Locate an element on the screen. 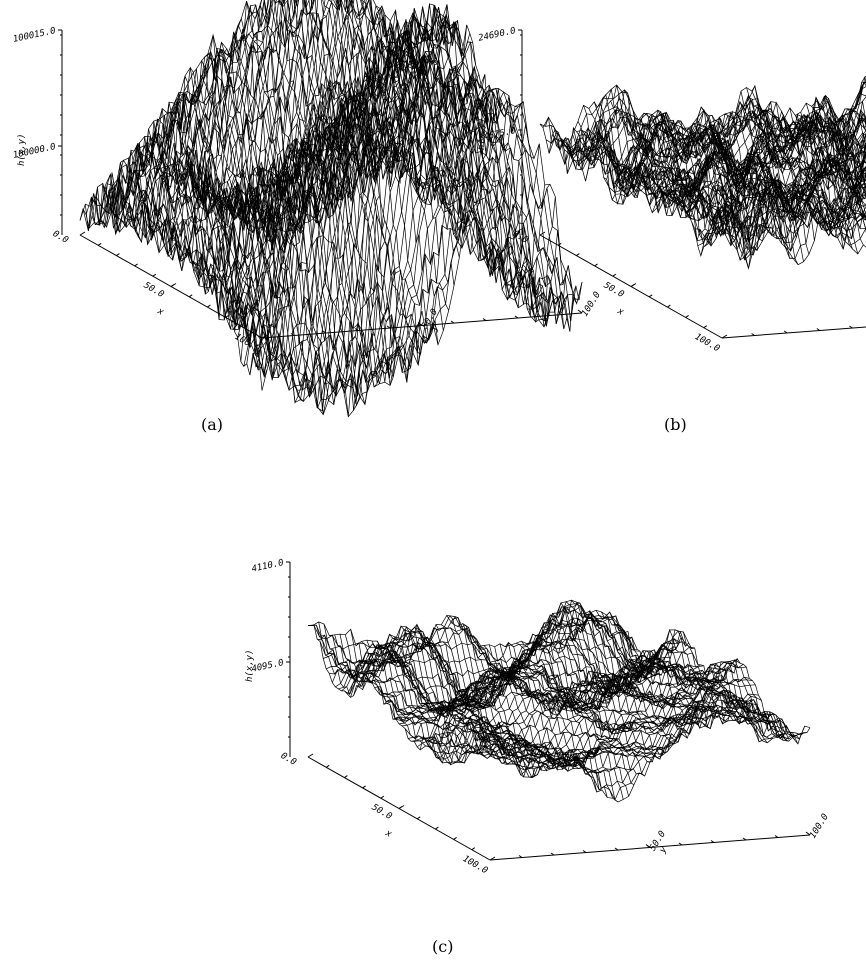 The width and height of the screenshot is (866, 960). z-tick-label: 4110.0 is located at coordinates (268, 566).